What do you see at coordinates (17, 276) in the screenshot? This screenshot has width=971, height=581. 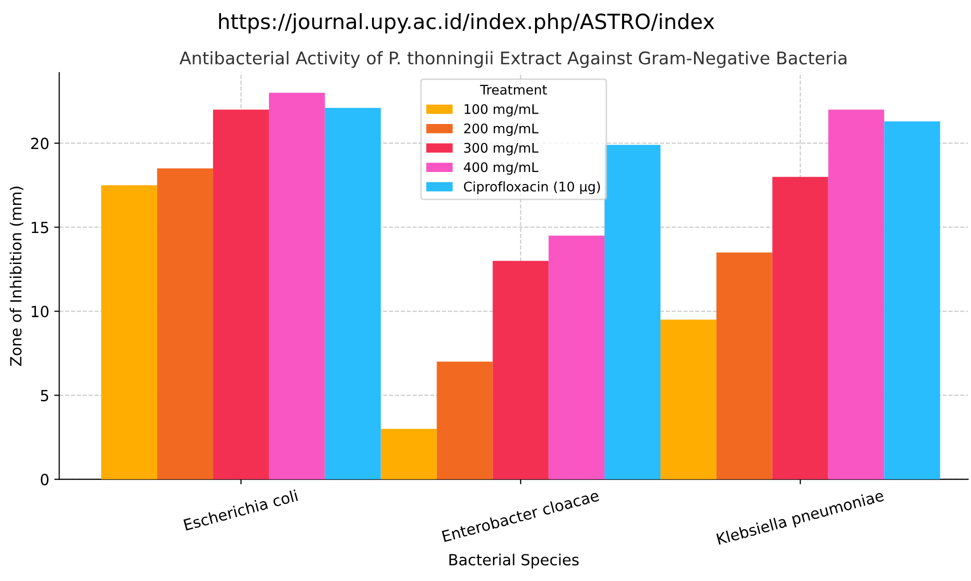 I see `y-axis-title: Zone of Inhibition (mm)` at bounding box center [17, 276].